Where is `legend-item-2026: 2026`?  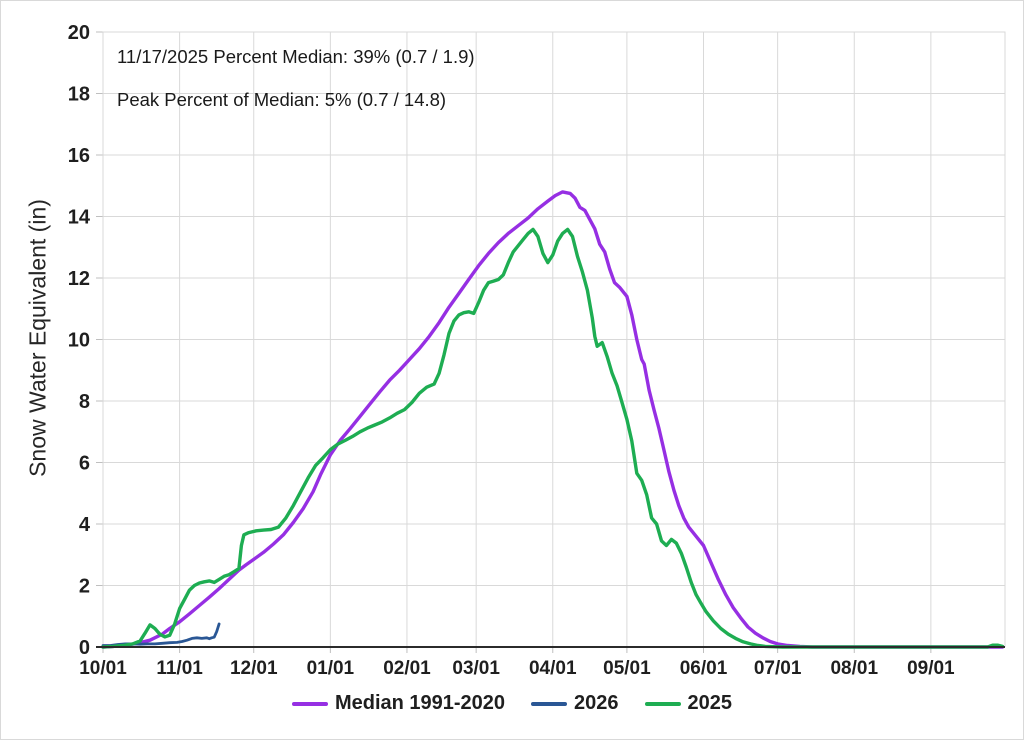 legend-item-2026: 2026 is located at coordinates (575, 703).